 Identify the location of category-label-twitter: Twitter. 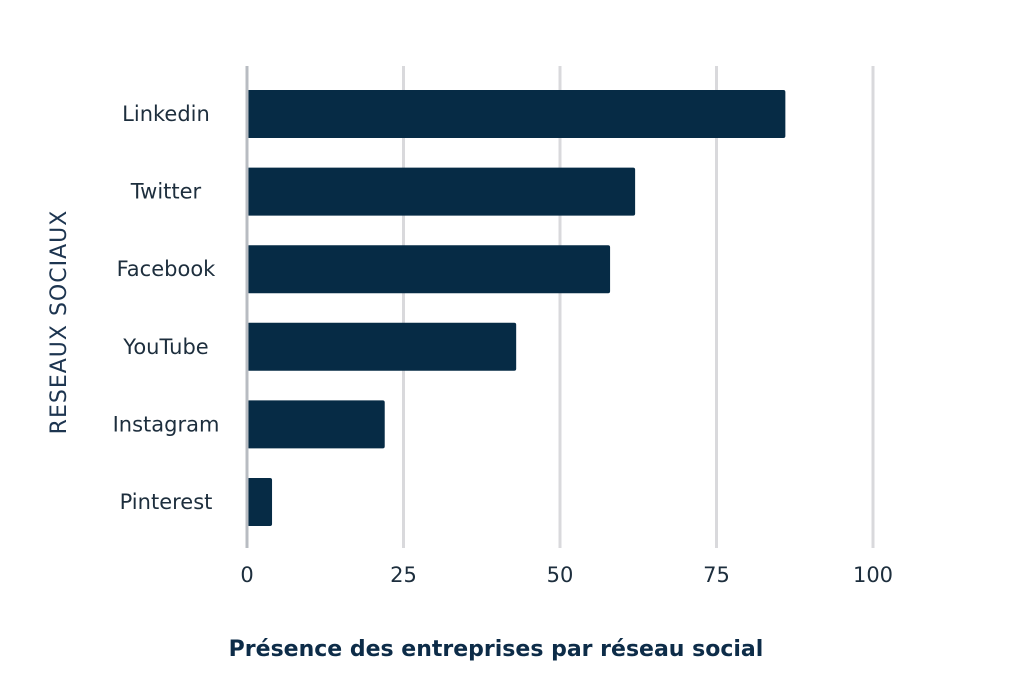
(166, 192).